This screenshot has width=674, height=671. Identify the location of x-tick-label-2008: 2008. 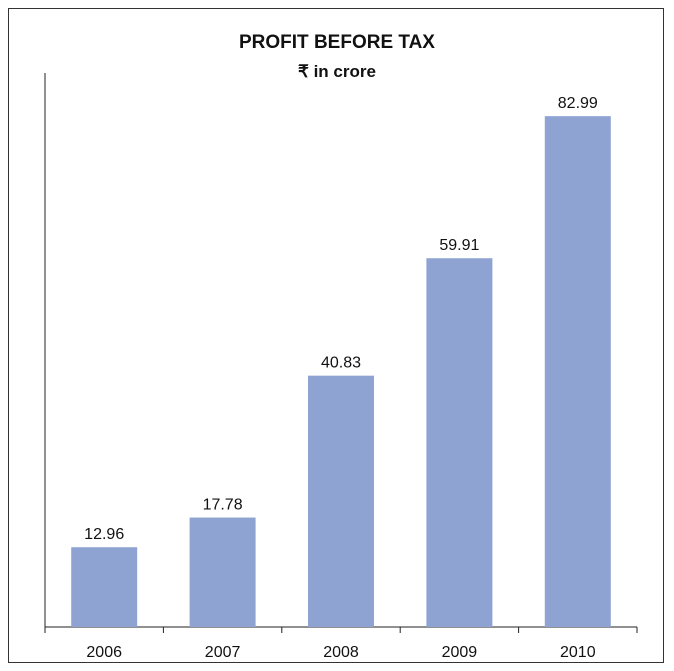
(341, 652).